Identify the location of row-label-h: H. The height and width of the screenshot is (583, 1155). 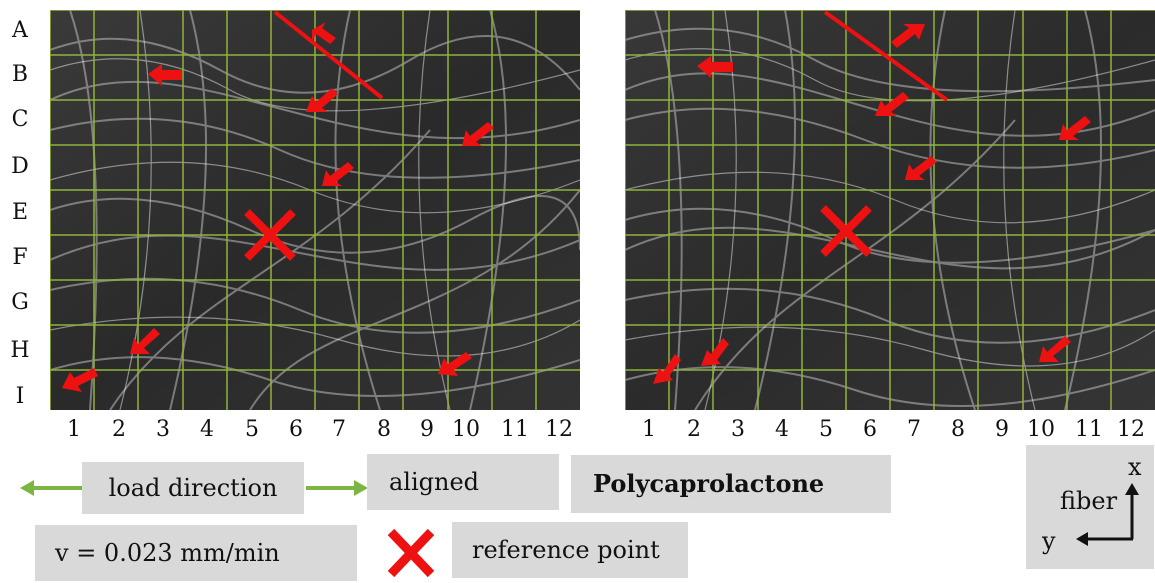
(20, 350).